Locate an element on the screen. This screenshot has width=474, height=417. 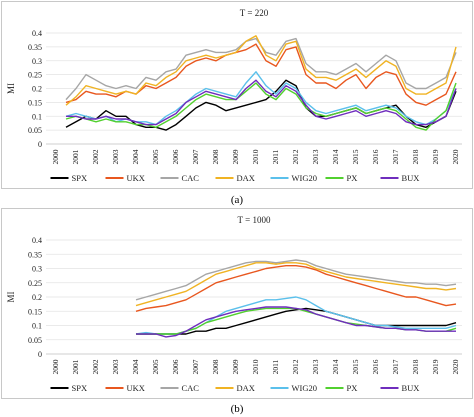
chart-title: T = 220 is located at coordinates (254, 13).